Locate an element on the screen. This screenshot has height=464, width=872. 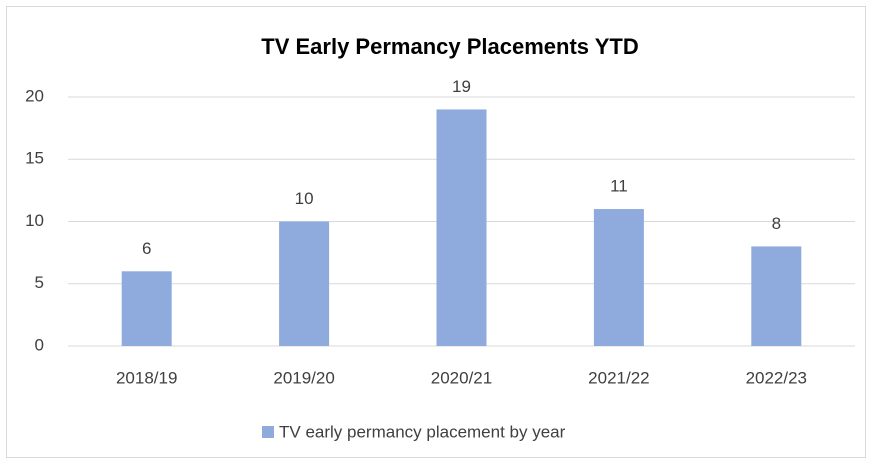
data-label: 19 is located at coordinates (461, 86).